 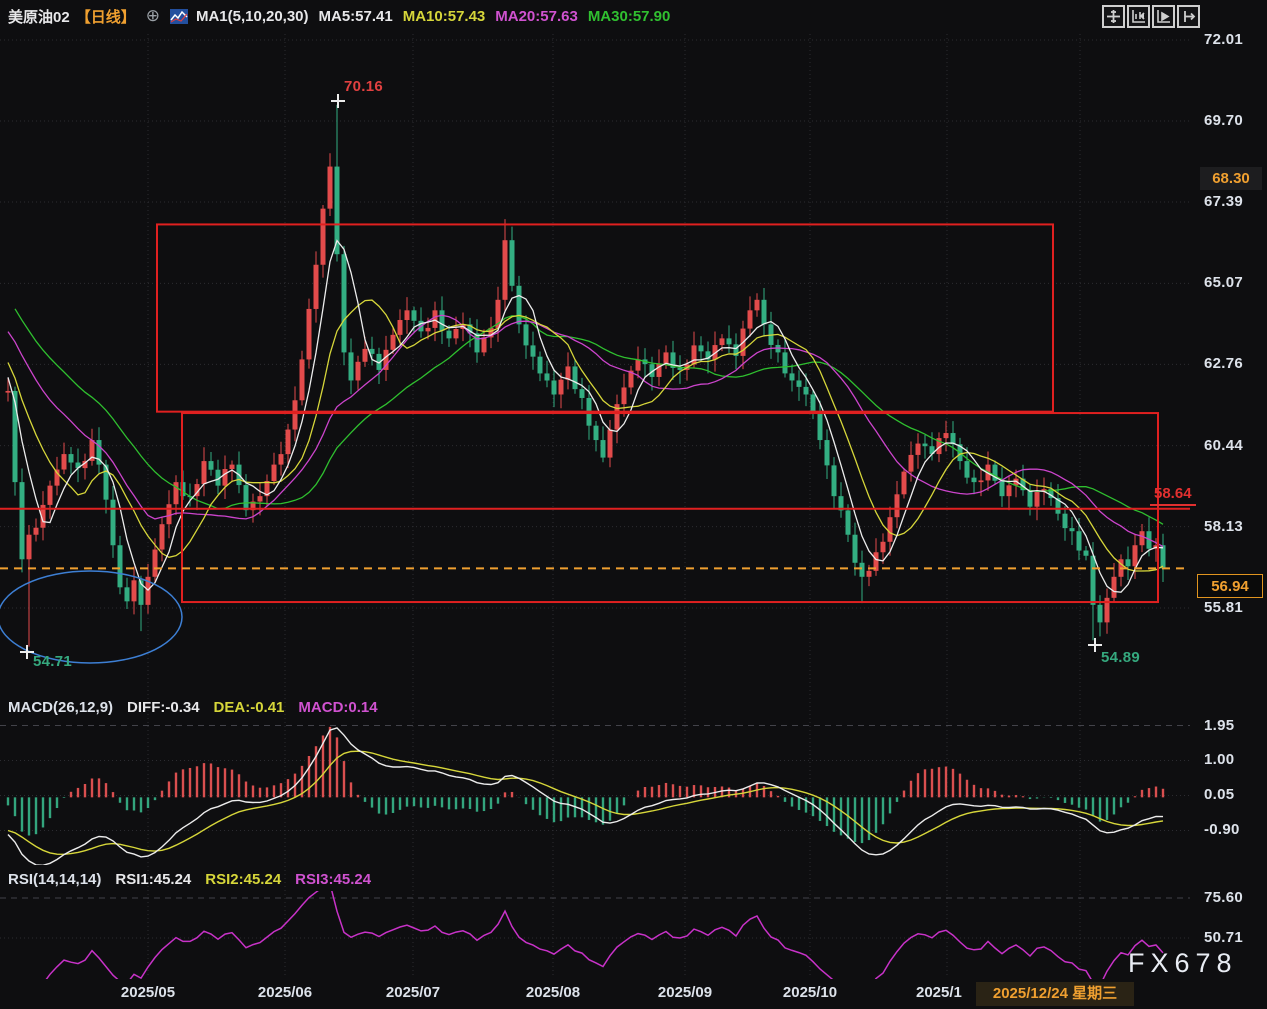 I want to click on ma5-value: MA5:57.41, so click(x=355, y=16).